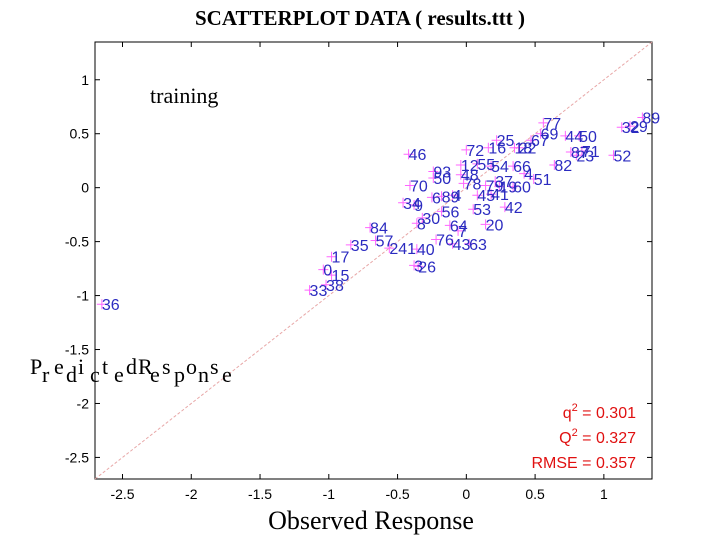 The image size is (720, 540). I want to click on data-point-label: 22, so click(528, 149).